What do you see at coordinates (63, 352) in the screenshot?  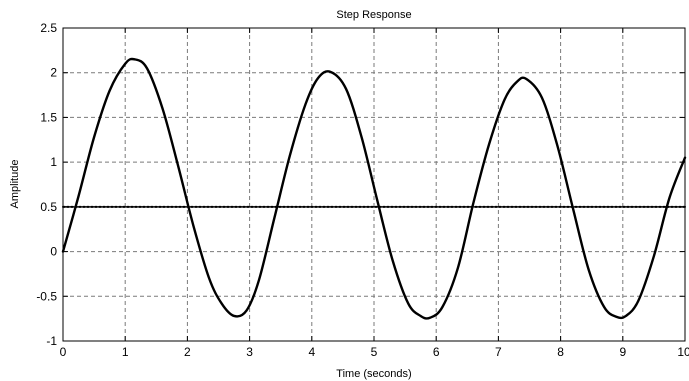 I see `x-tick-label: 0` at bounding box center [63, 352].